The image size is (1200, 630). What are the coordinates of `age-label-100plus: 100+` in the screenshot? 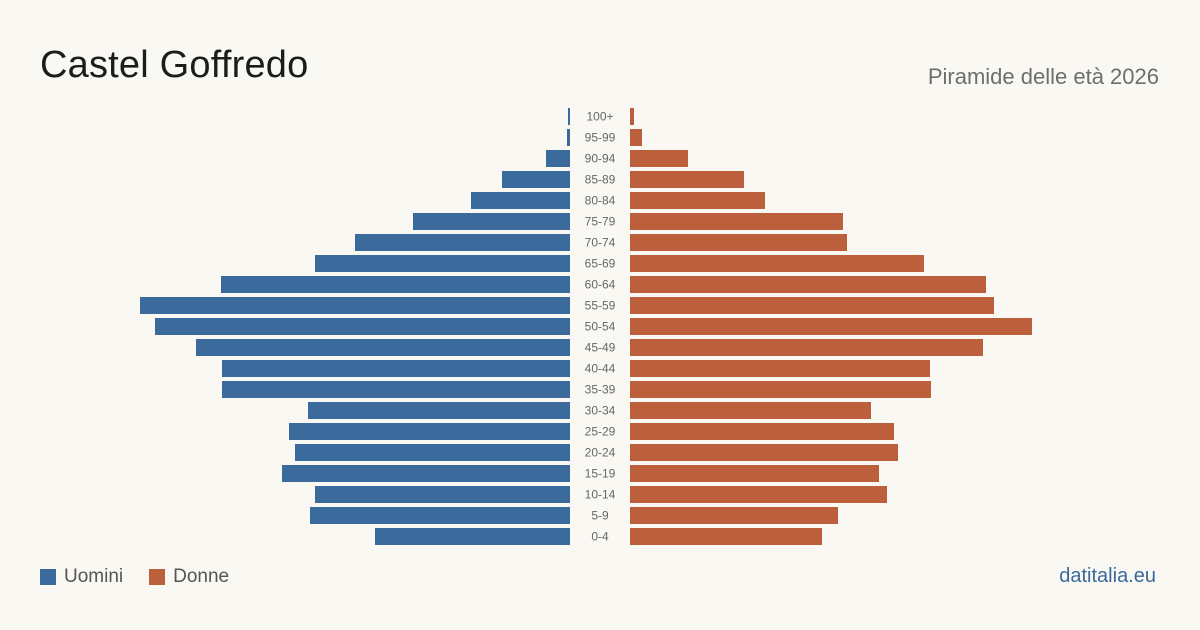 It's located at (599, 117).